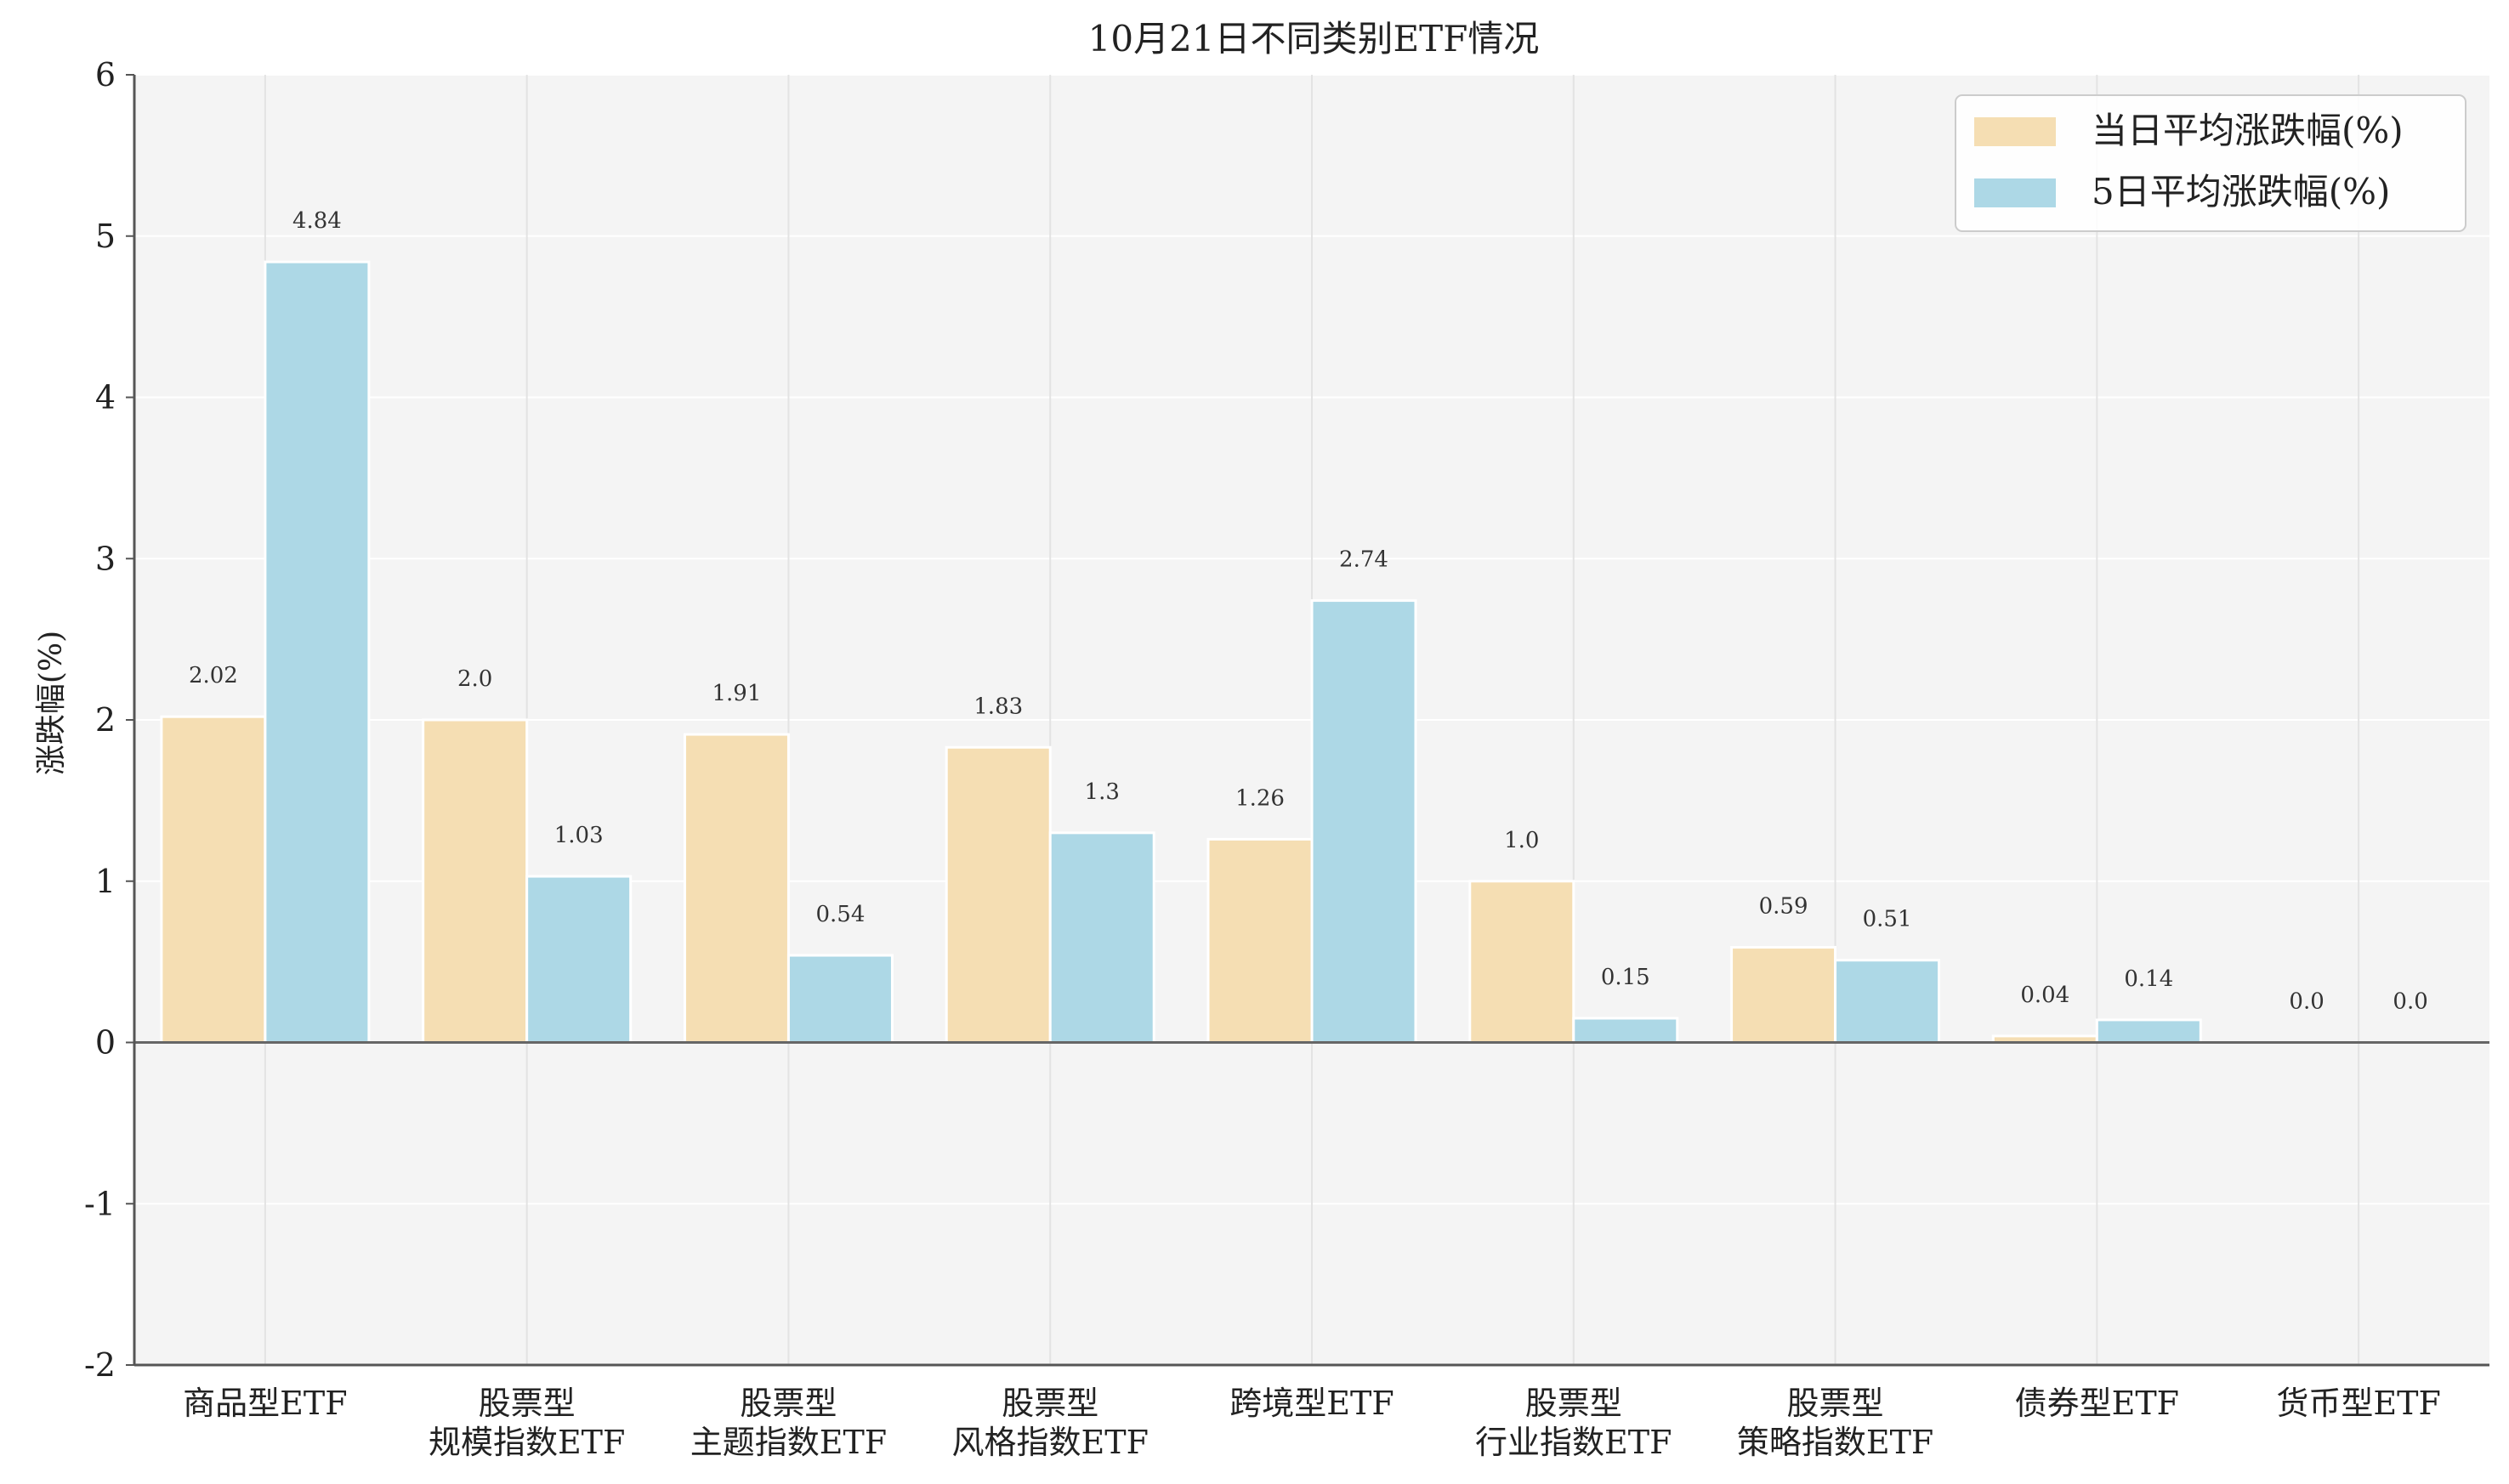 This screenshot has height=1484, width=2509. What do you see at coordinates (1260, 798) in the screenshot?
I see `data-label: 1.26` at bounding box center [1260, 798].